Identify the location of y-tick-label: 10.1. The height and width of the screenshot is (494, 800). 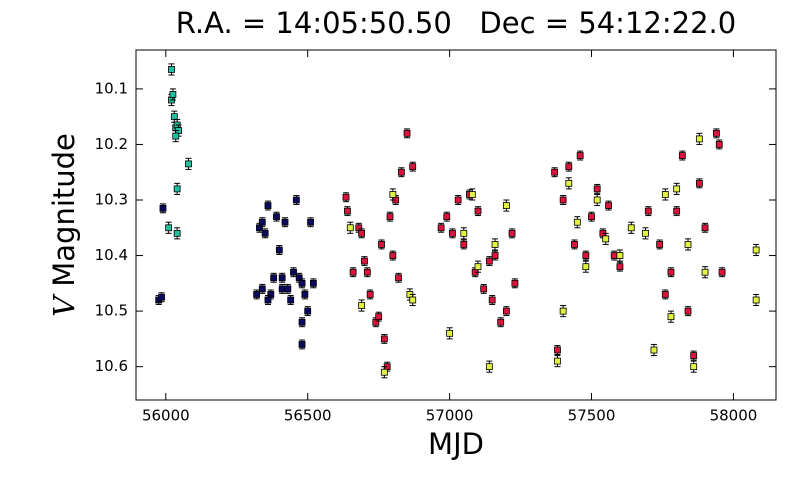
(111, 88).